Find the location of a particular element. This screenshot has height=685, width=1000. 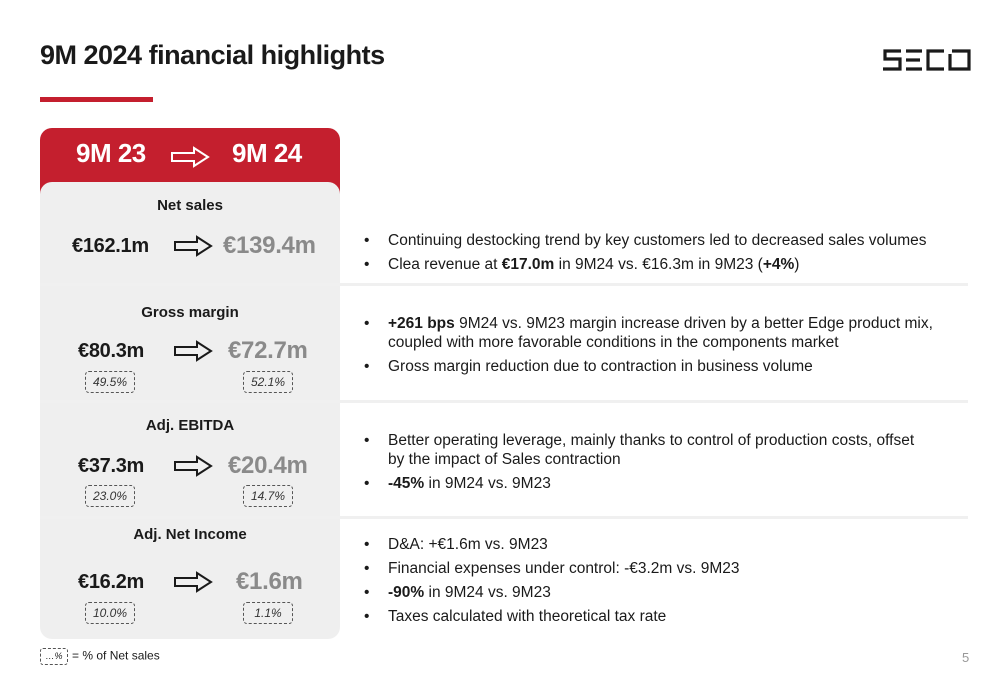

section-net-sales: Net sales €162.1m €139.4m is located at coordinates (190, 237).